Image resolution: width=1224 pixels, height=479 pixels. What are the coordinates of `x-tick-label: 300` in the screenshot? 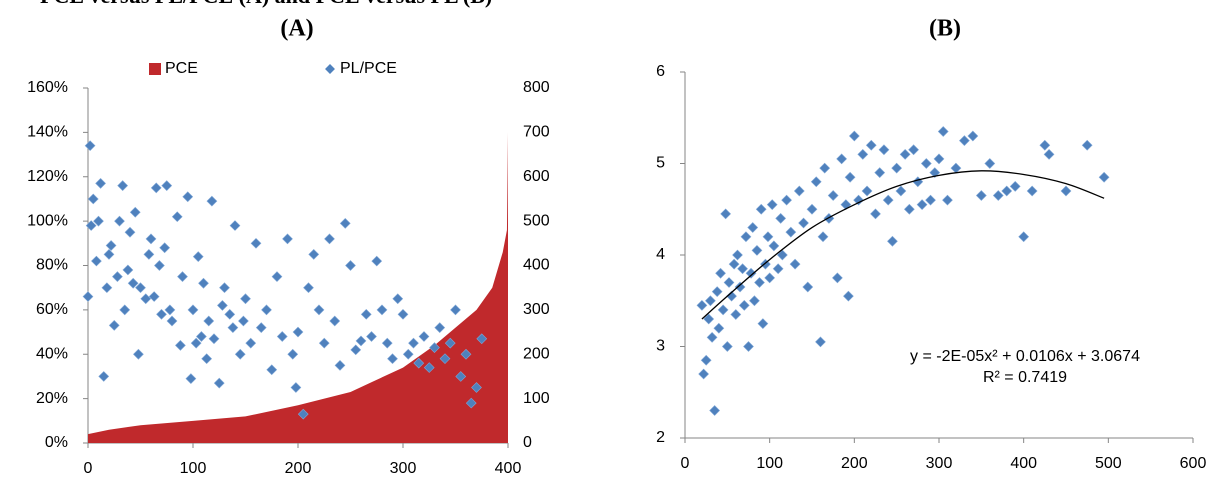 It's located at (939, 463).